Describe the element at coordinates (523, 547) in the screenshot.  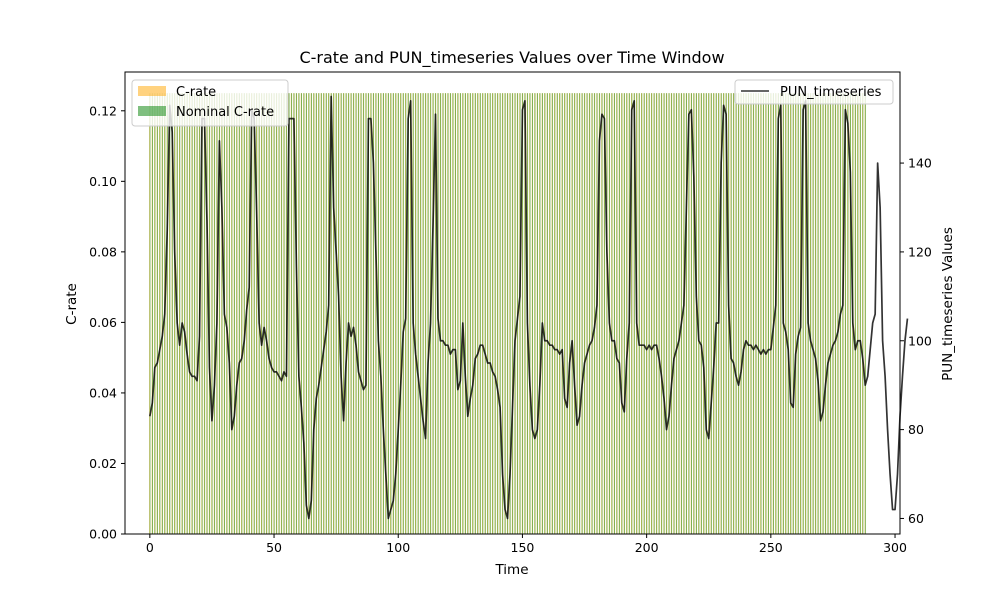
I see `x-tick-label: 150` at that location.